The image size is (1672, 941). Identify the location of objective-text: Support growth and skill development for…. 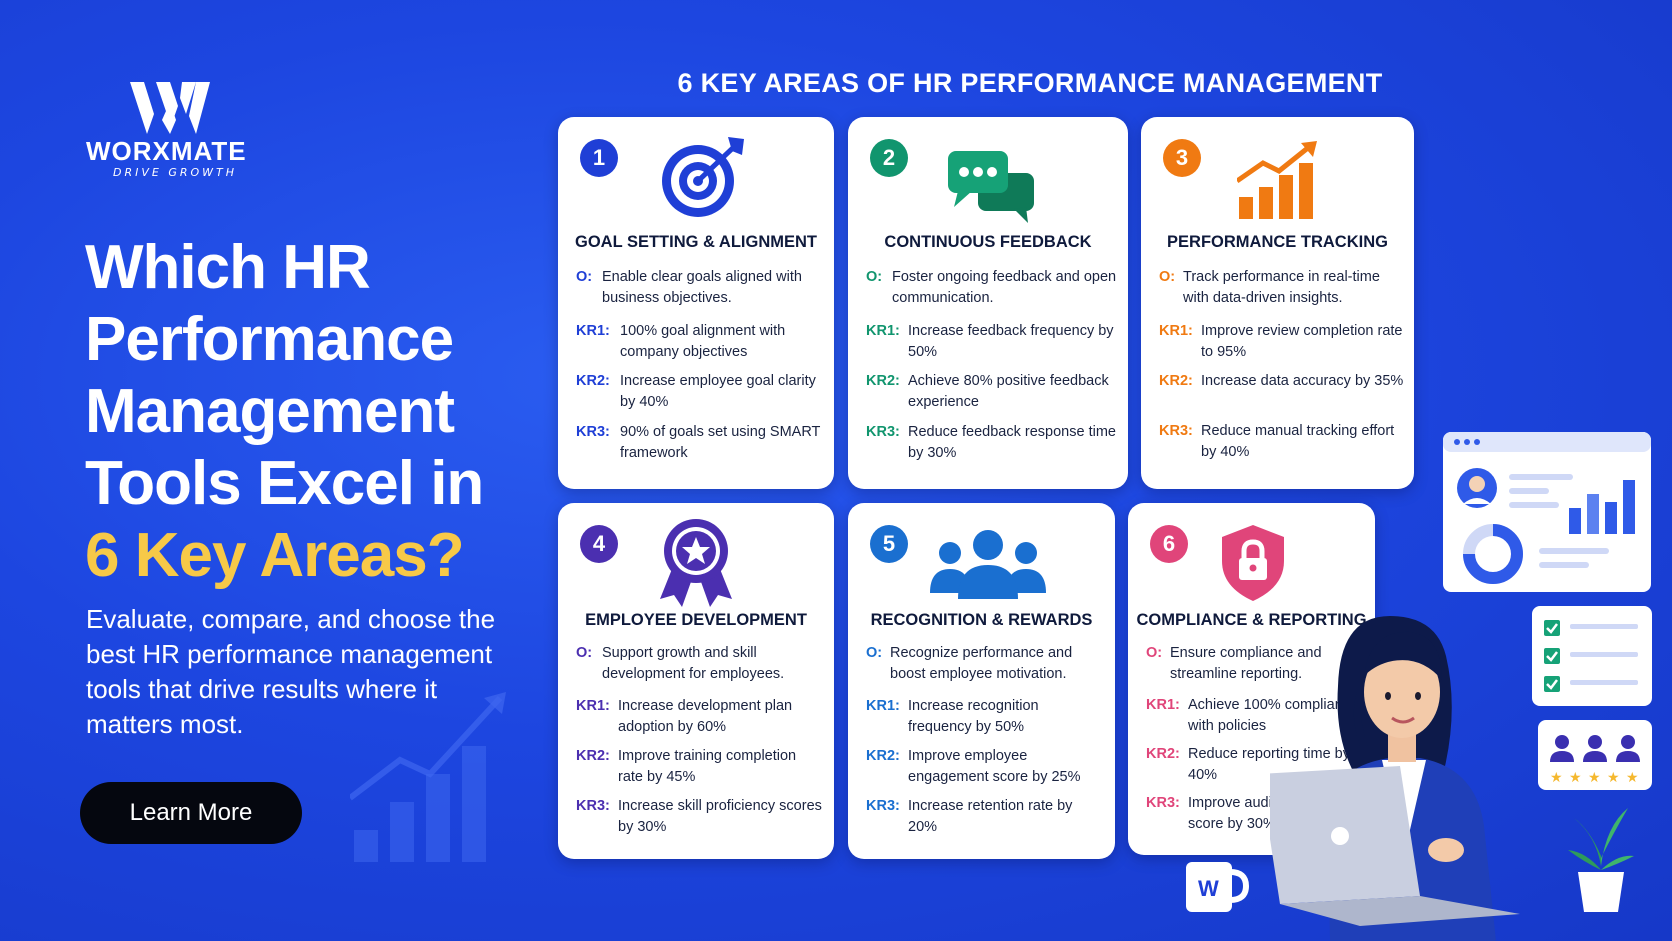
(693, 663).